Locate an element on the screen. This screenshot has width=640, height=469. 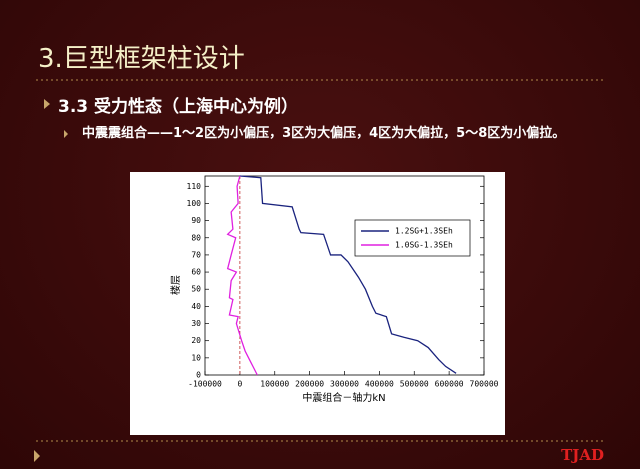
x-tick-label: 0 is located at coordinates (239, 384).